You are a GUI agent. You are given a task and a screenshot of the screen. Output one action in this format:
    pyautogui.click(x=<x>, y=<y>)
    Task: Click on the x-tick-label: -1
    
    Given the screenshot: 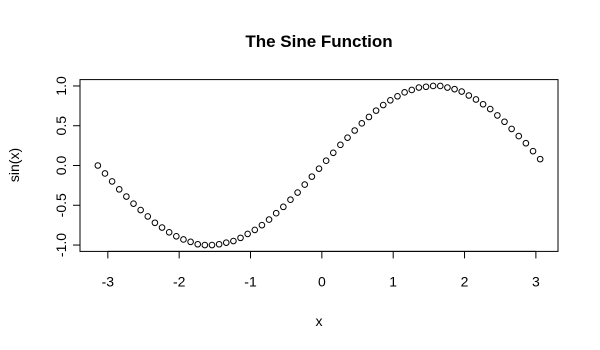 What is the action you would take?
    pyautogui.click(x=250, y=281)
    